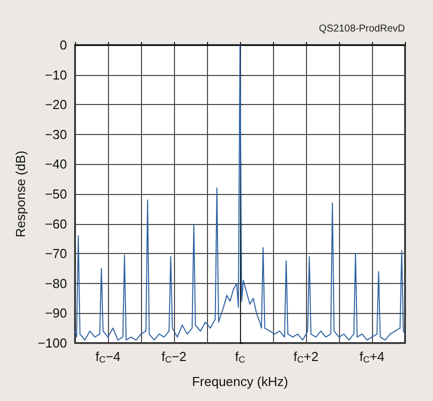 The image size is (433, 401). What do you see at coordinates (55, 283) in the screenshot?
I see `y-tick-label: −80` at bounding box center [55, 283].